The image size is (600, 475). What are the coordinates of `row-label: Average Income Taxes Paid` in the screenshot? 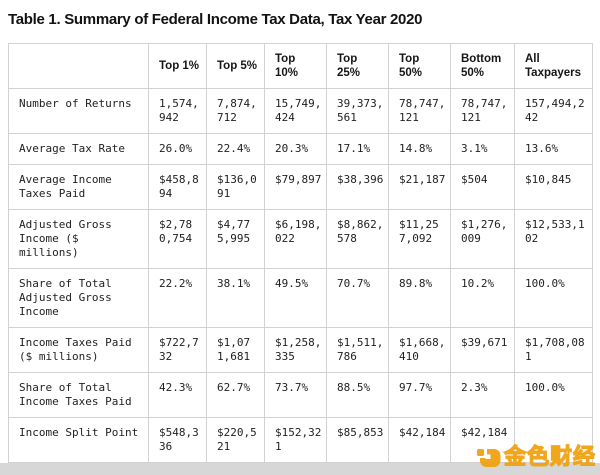 It's located at (78, 187).